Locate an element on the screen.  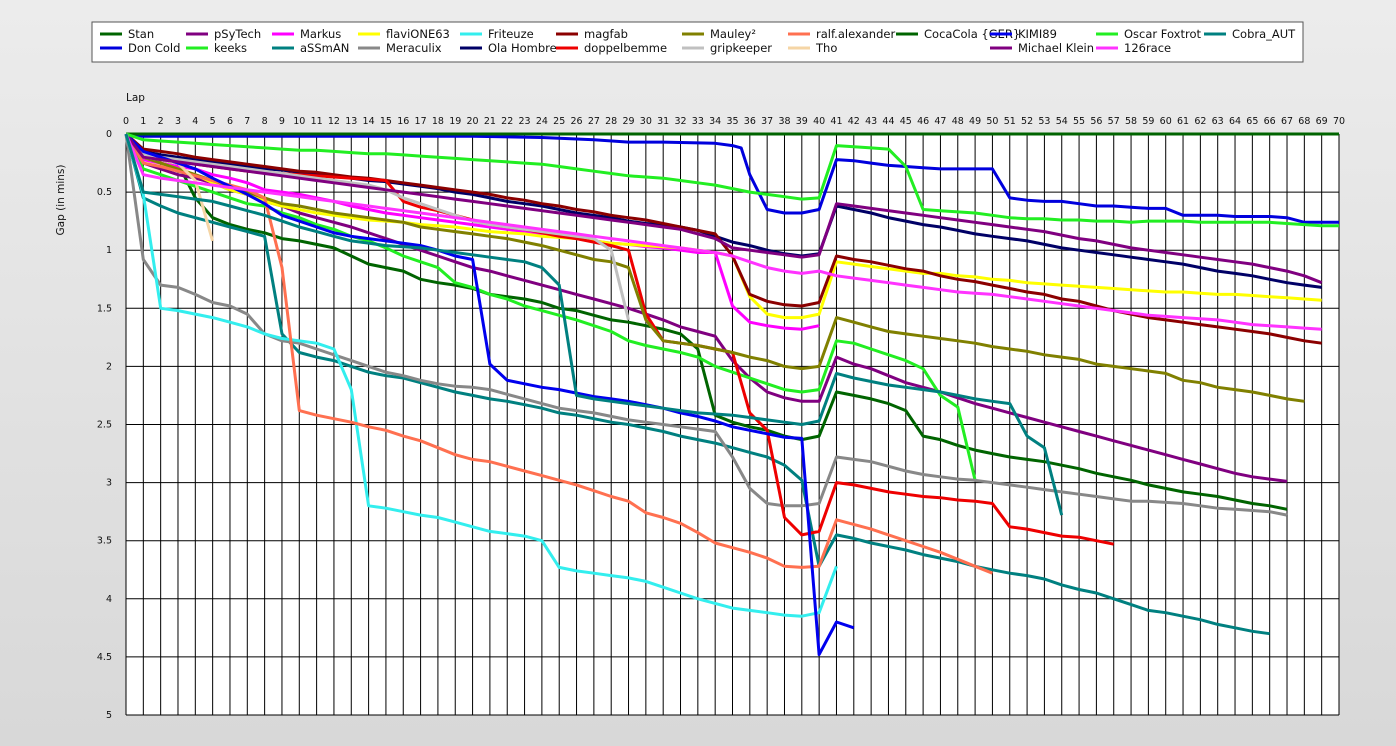
legend-label: Oscar Foxtrot is located at coordinates (1163, 34).